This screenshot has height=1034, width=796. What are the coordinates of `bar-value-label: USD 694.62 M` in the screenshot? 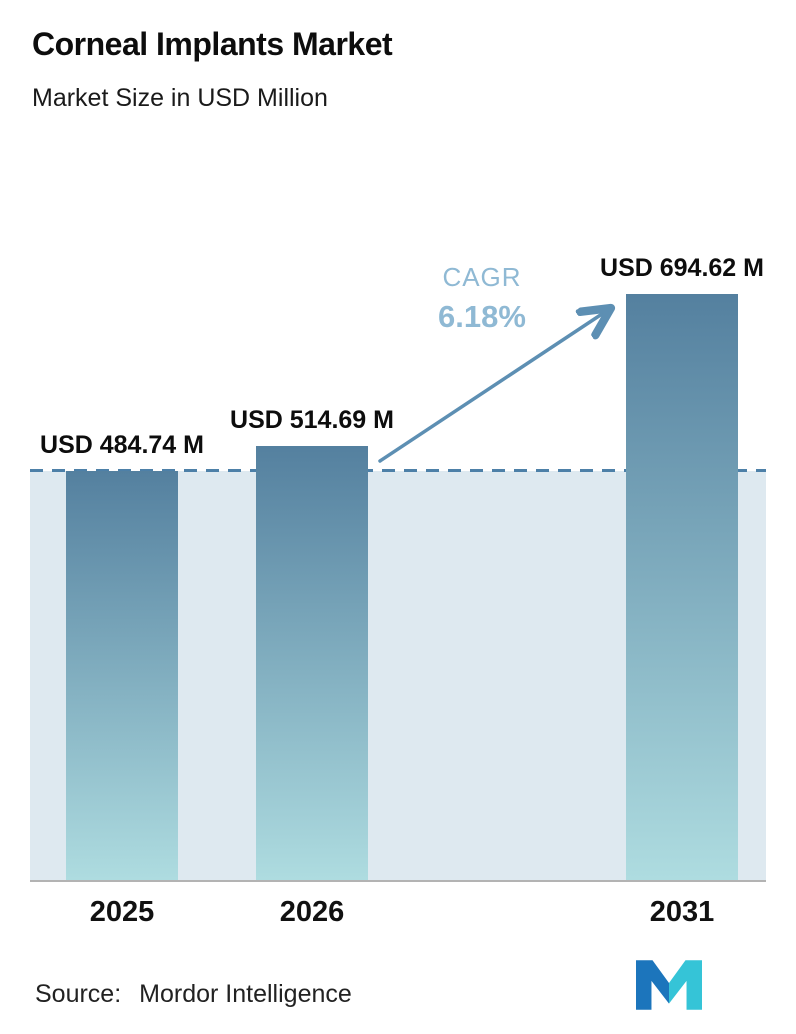 It's located at (682, 268).